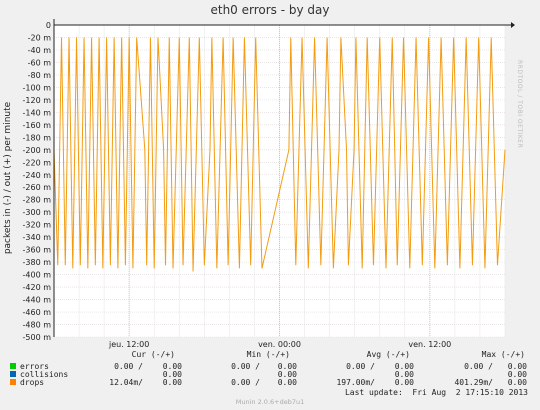  I want to click on legend-header-cur: Cur (-/+), so click(153, 354).